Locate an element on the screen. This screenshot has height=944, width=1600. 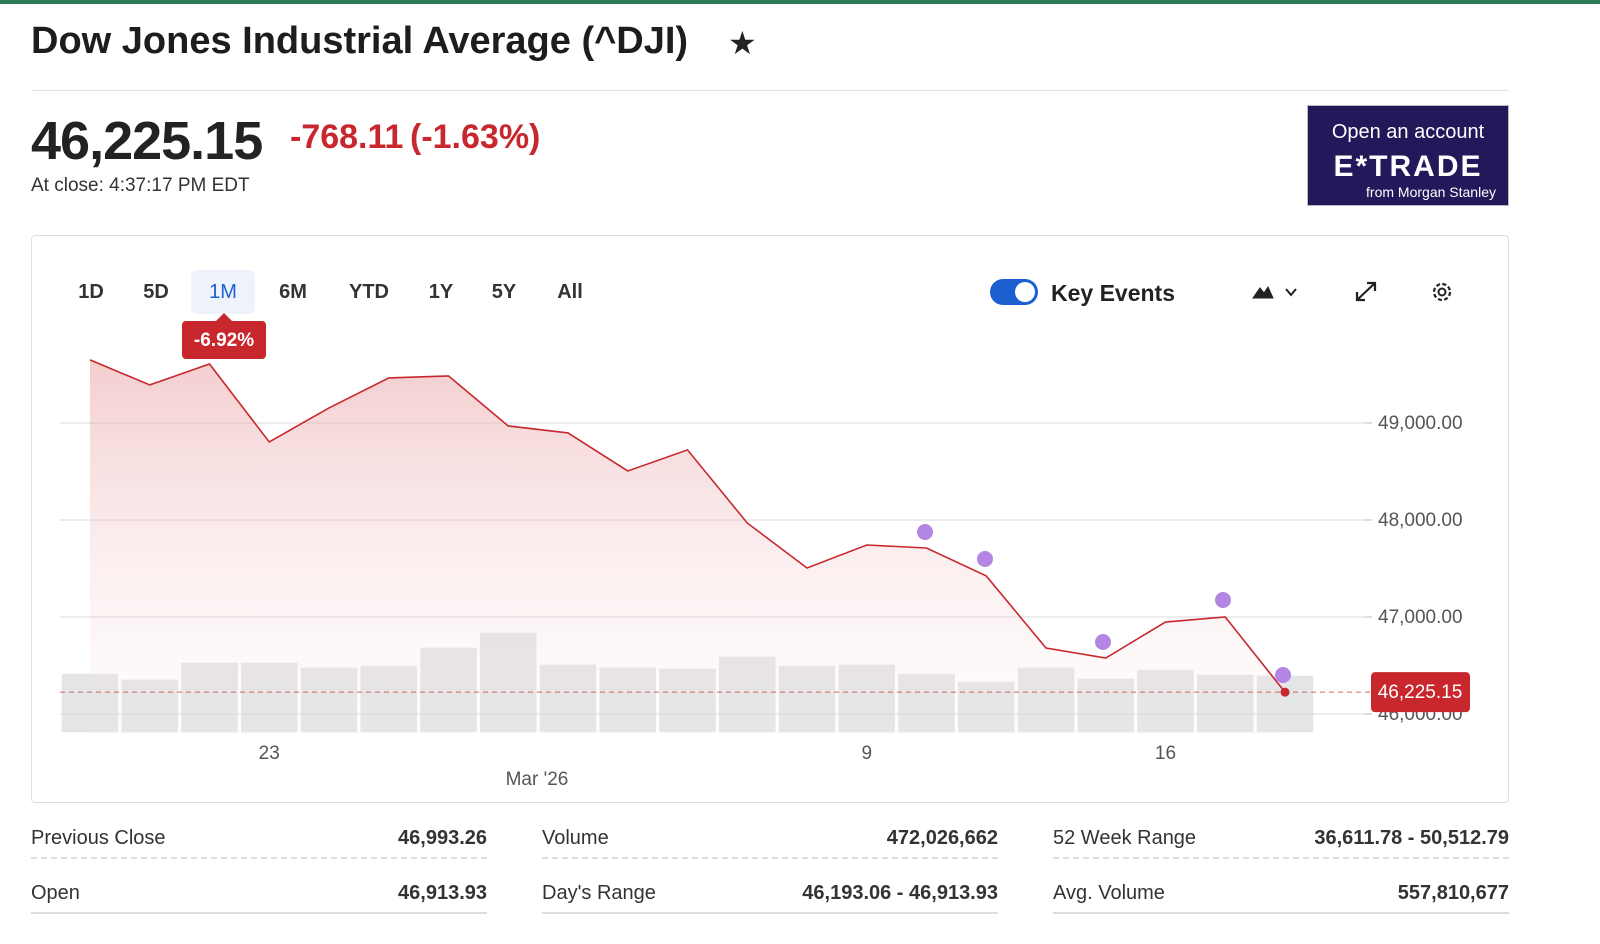
stat-value: 557,810,677 is located at coordinates (1453, 893).